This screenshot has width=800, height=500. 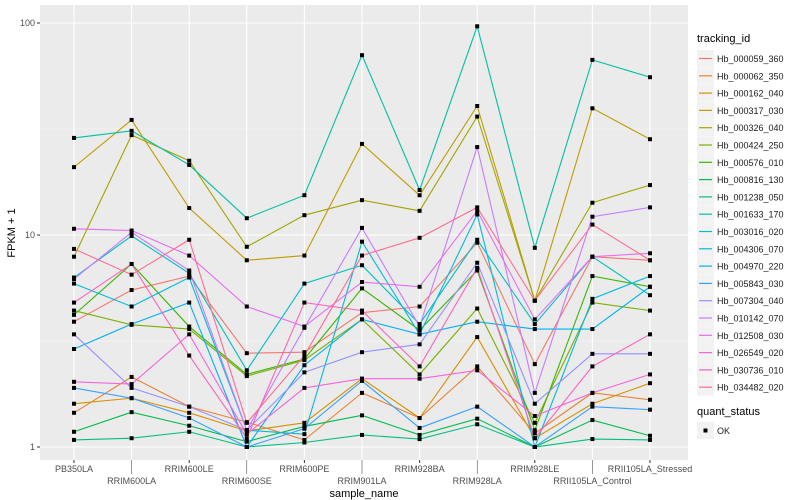 I want to click on x-tick-label: RRIM901LA, so click(x=361, y=481).